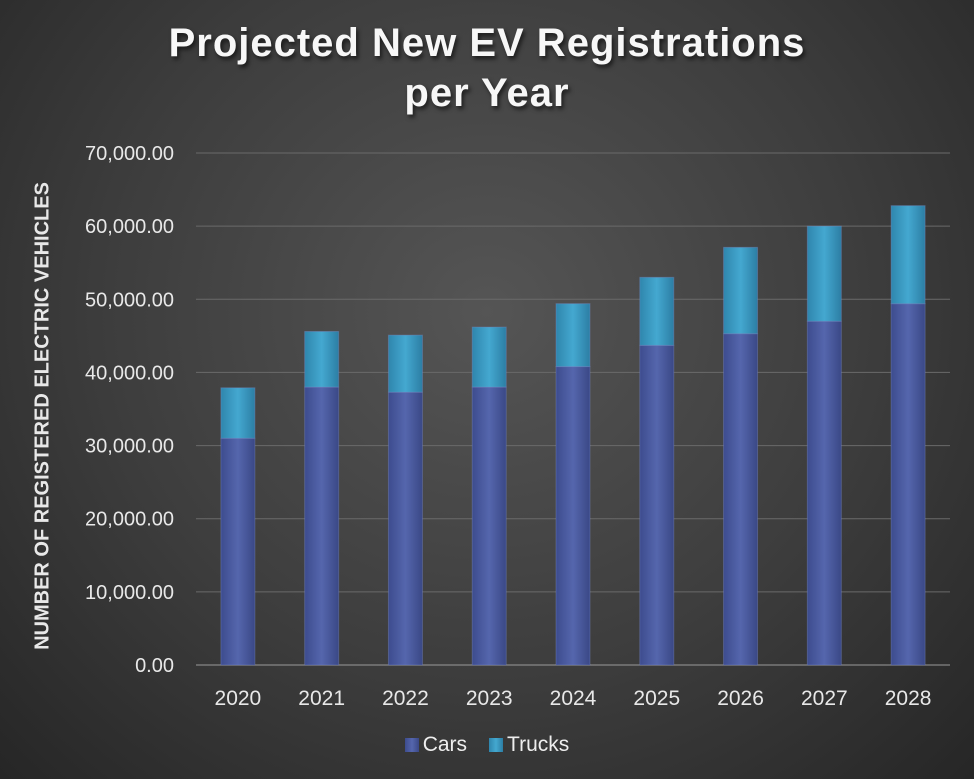  I want to click on x-tick-label: 2024, so click(573, 698).